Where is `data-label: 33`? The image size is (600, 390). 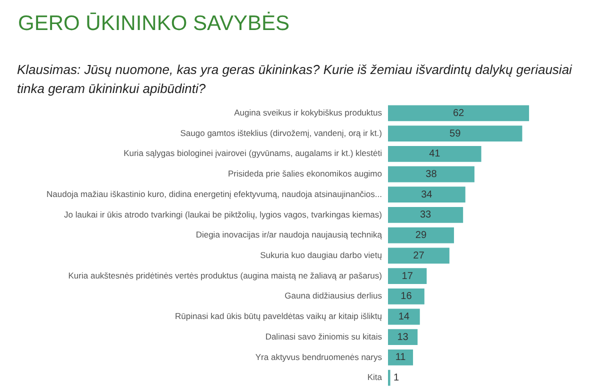 data-label: 33 is located at coordinates (426, 215).